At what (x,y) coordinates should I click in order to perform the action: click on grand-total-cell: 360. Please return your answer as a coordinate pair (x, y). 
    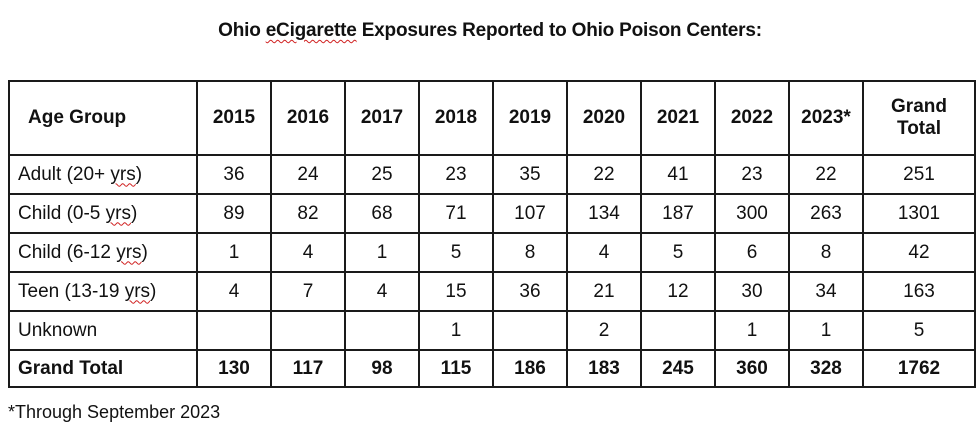
    Looking at the image, I should click on (752, 368).